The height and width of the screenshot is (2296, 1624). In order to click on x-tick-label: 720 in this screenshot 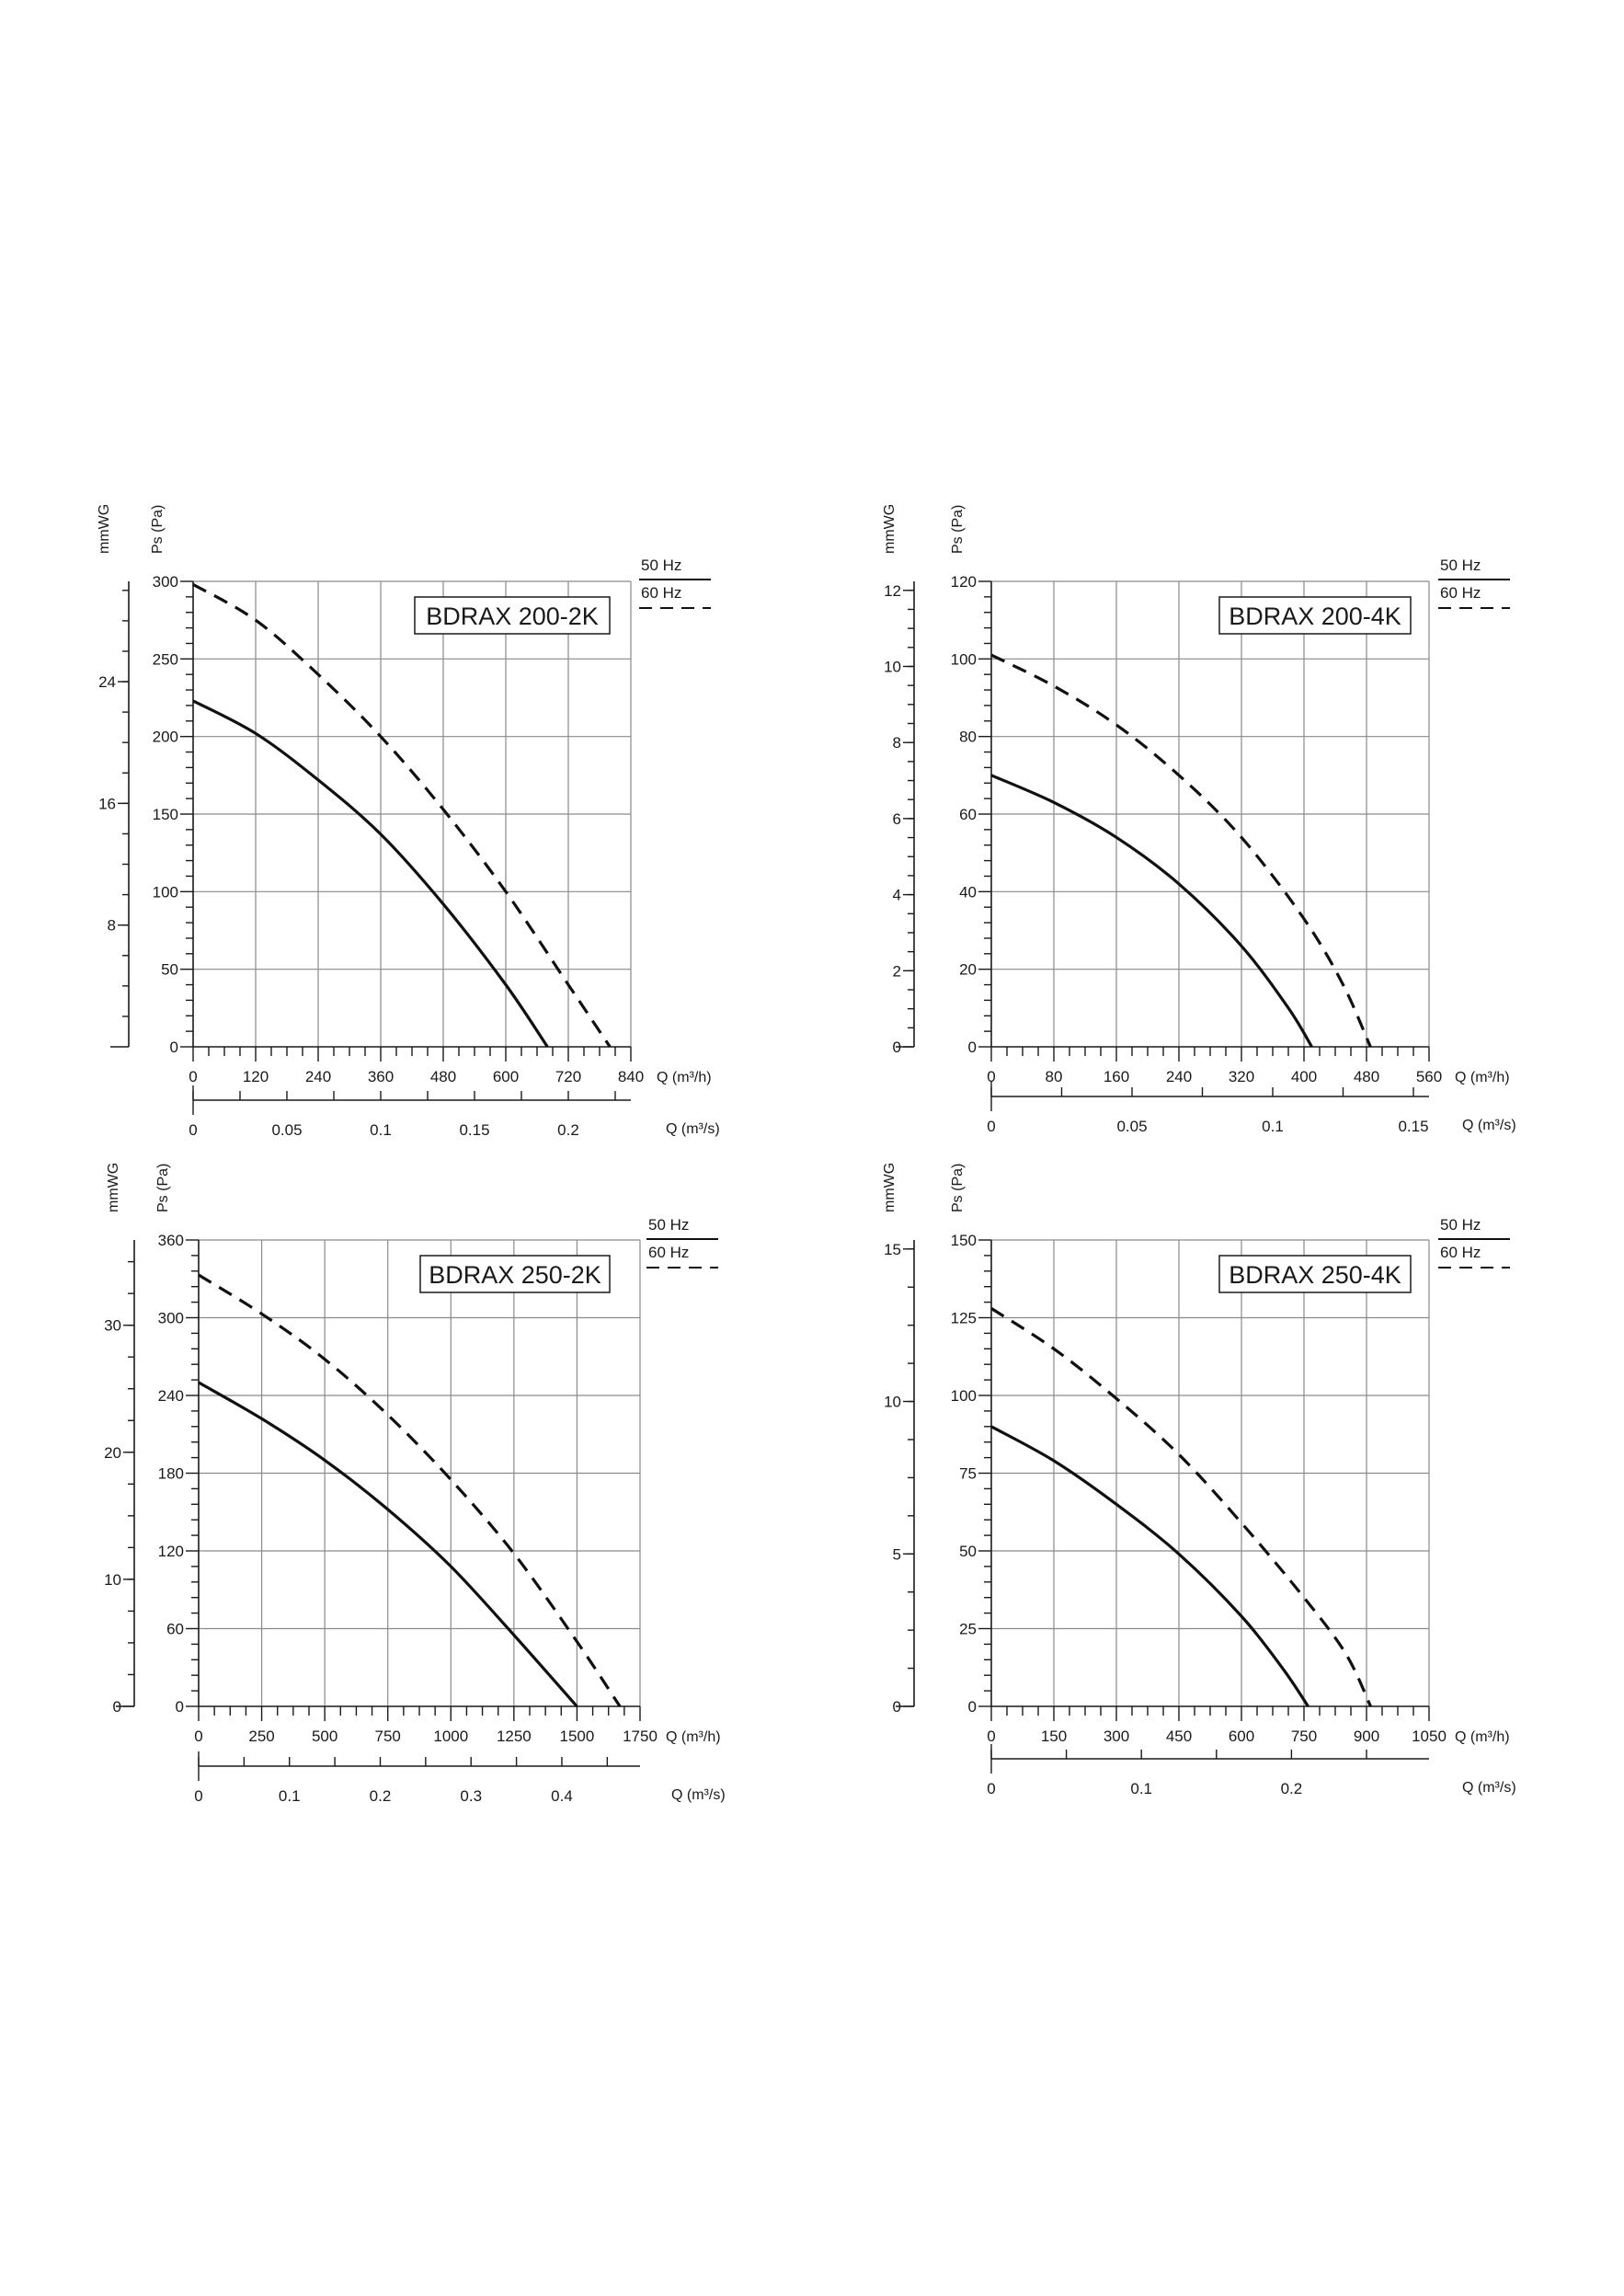, I will do `click(568, 1076)`.